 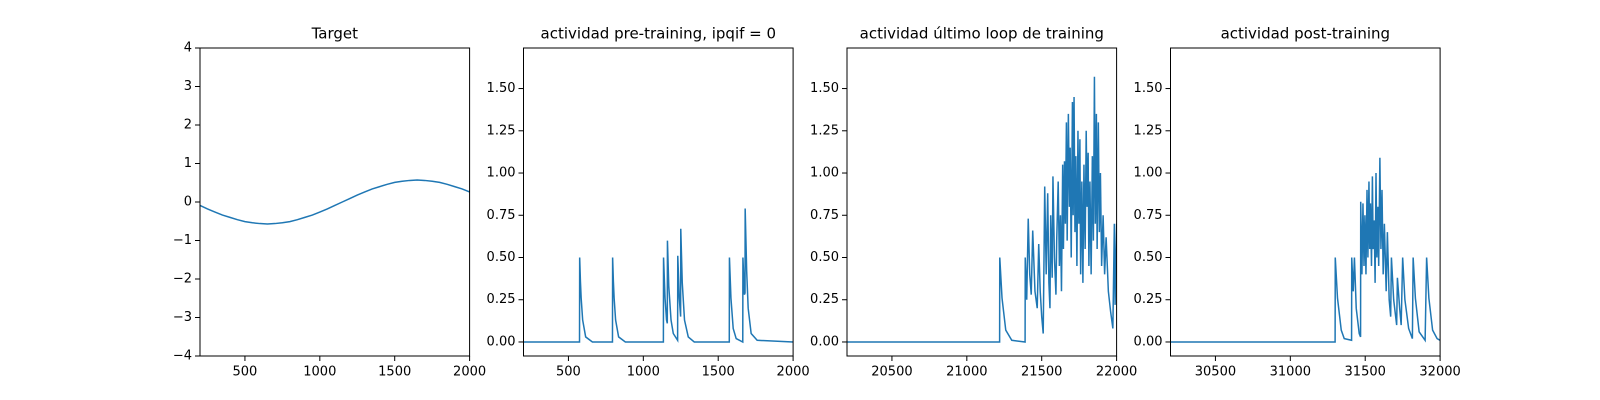 What do you see at coordinates (182, 279) in the screenshot?
I see `y-tick-label: −2` at bounding box center [182, 279].